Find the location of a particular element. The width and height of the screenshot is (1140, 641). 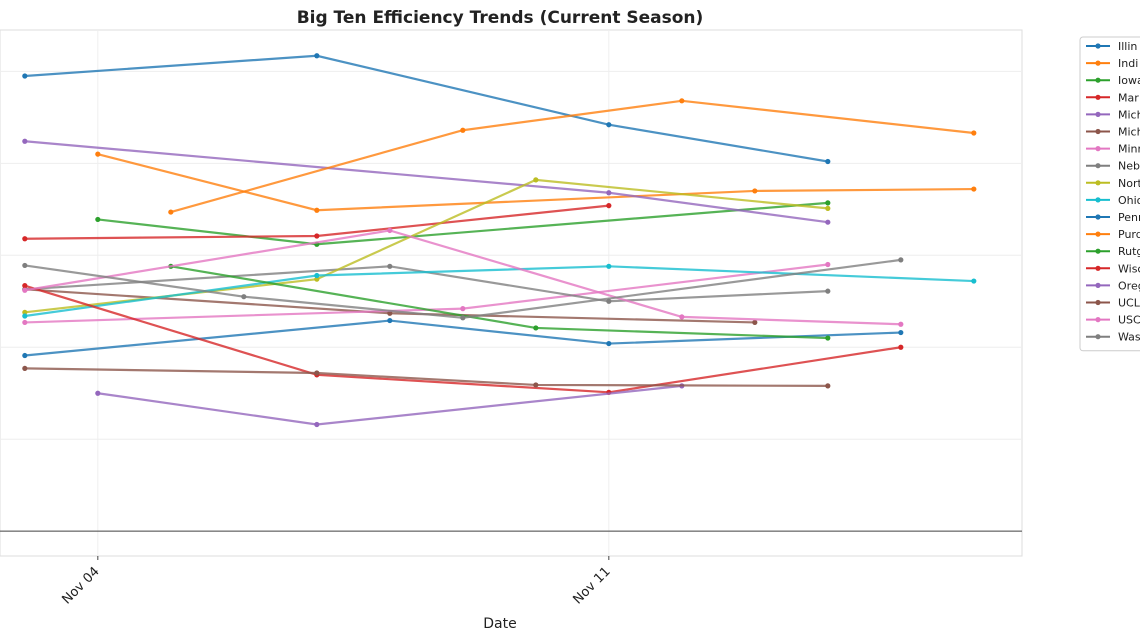

legend-label: Rutg is located at coordinates (1129, 251).